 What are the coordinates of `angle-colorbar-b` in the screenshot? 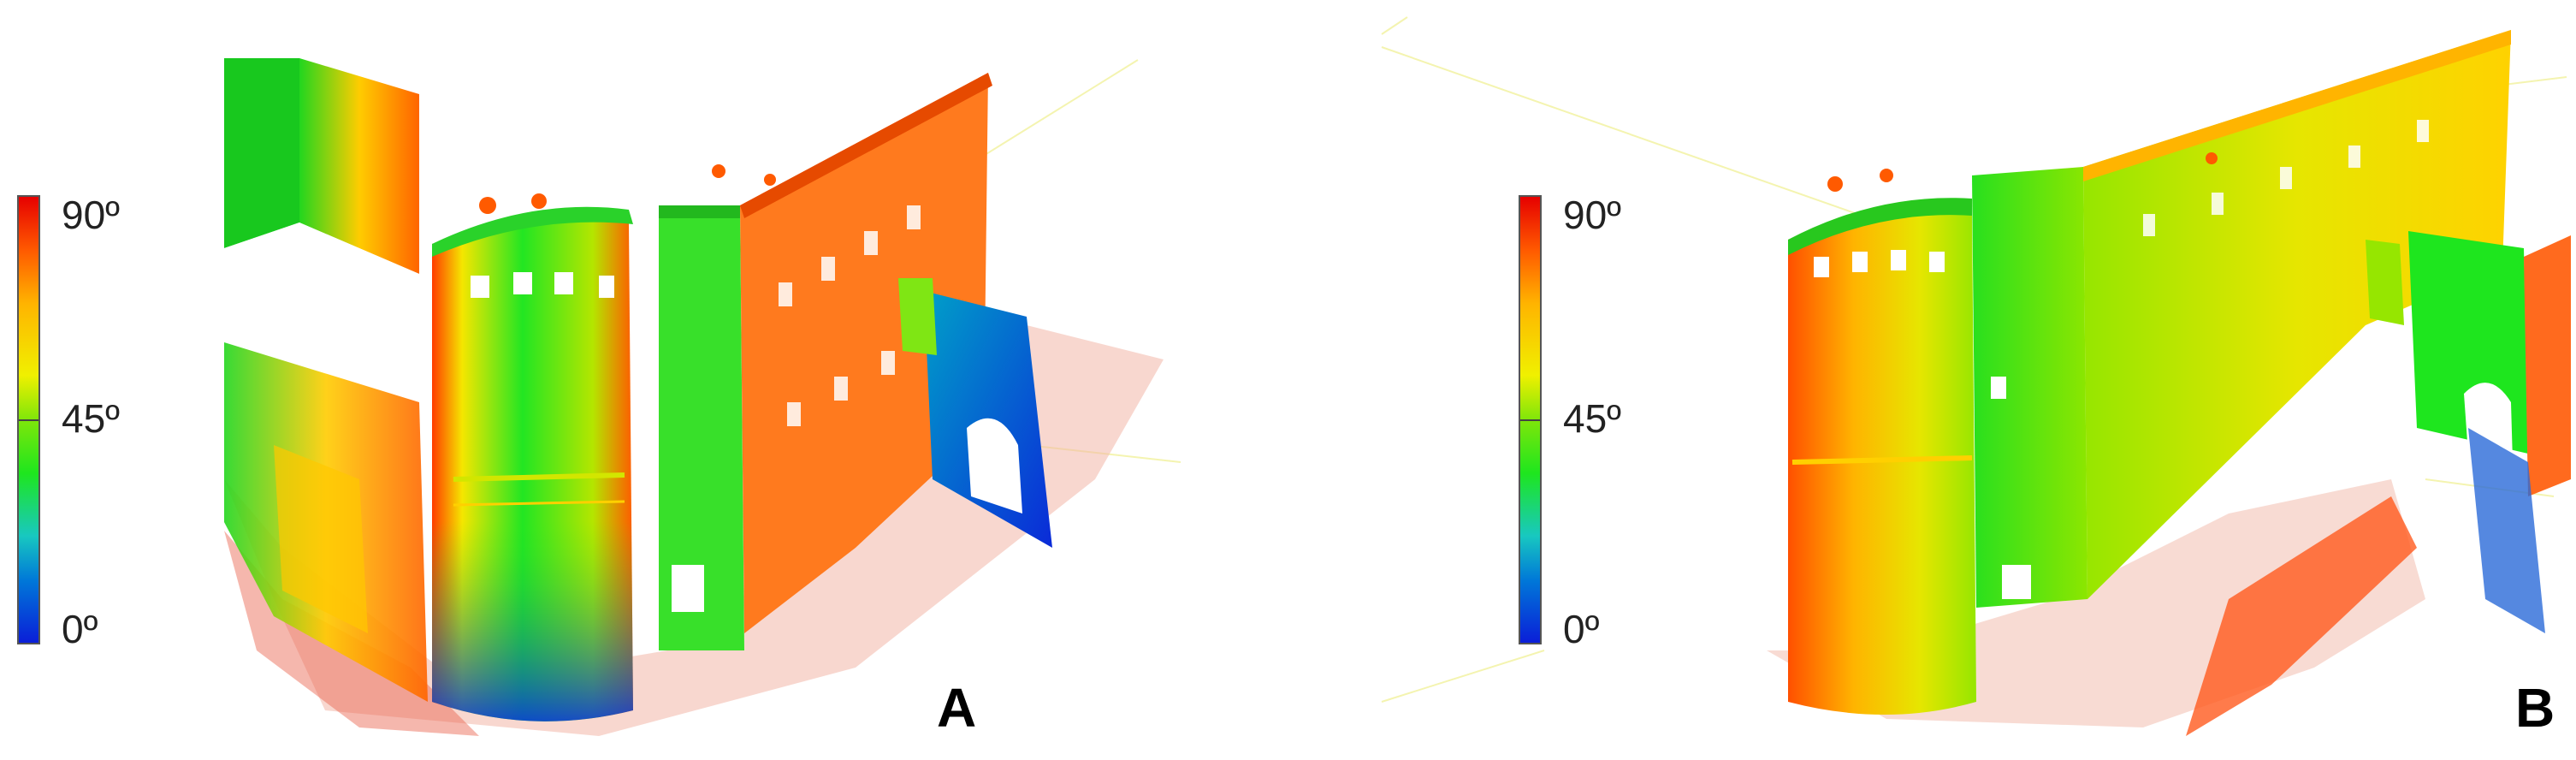 It's located at (1530, 420).